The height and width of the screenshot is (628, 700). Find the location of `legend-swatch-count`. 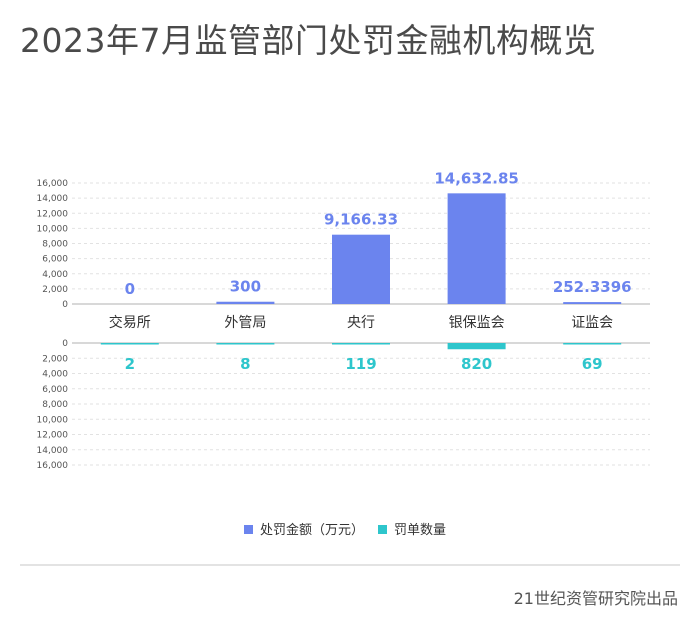

legend-swatch-count is located at coordinates (382, 529).